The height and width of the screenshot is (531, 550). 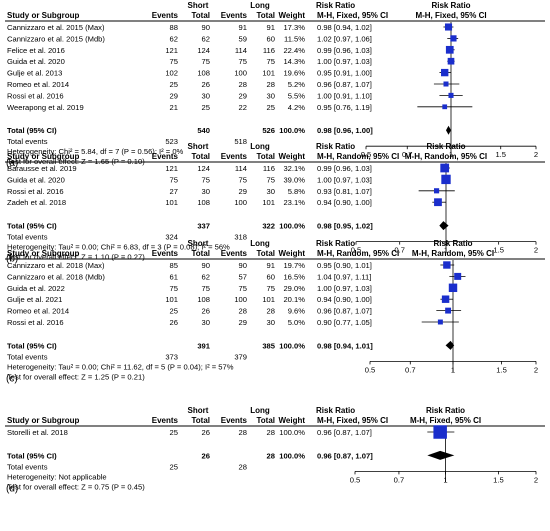 What do you see at coordinates (344, 95) in the screenshot?
I see `risk-ratio-ci: 1.00 [0.91, 1.10]` at bounding box center [344, 95].